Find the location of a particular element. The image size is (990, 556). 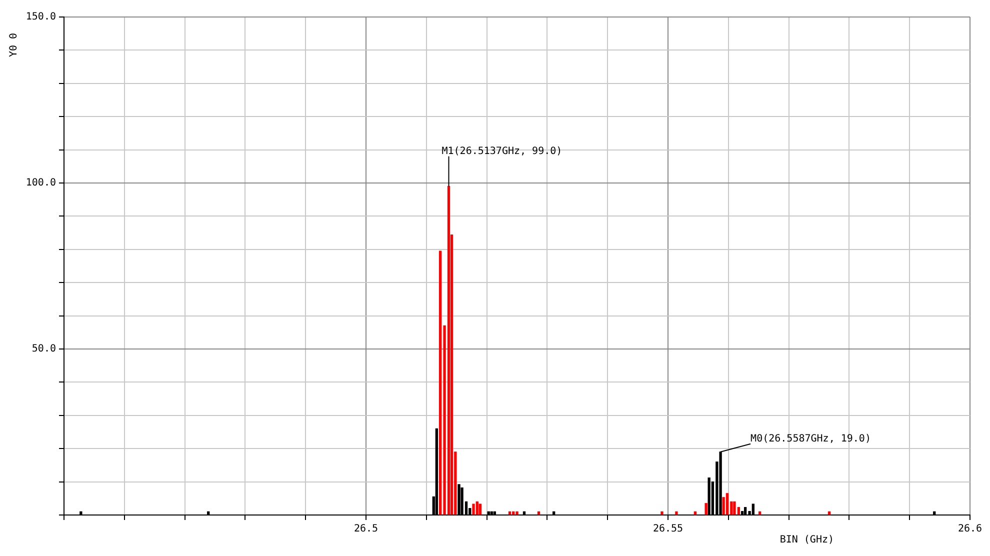

x-axis-title: BIN (GHz) is located at coordinates (807, 540).